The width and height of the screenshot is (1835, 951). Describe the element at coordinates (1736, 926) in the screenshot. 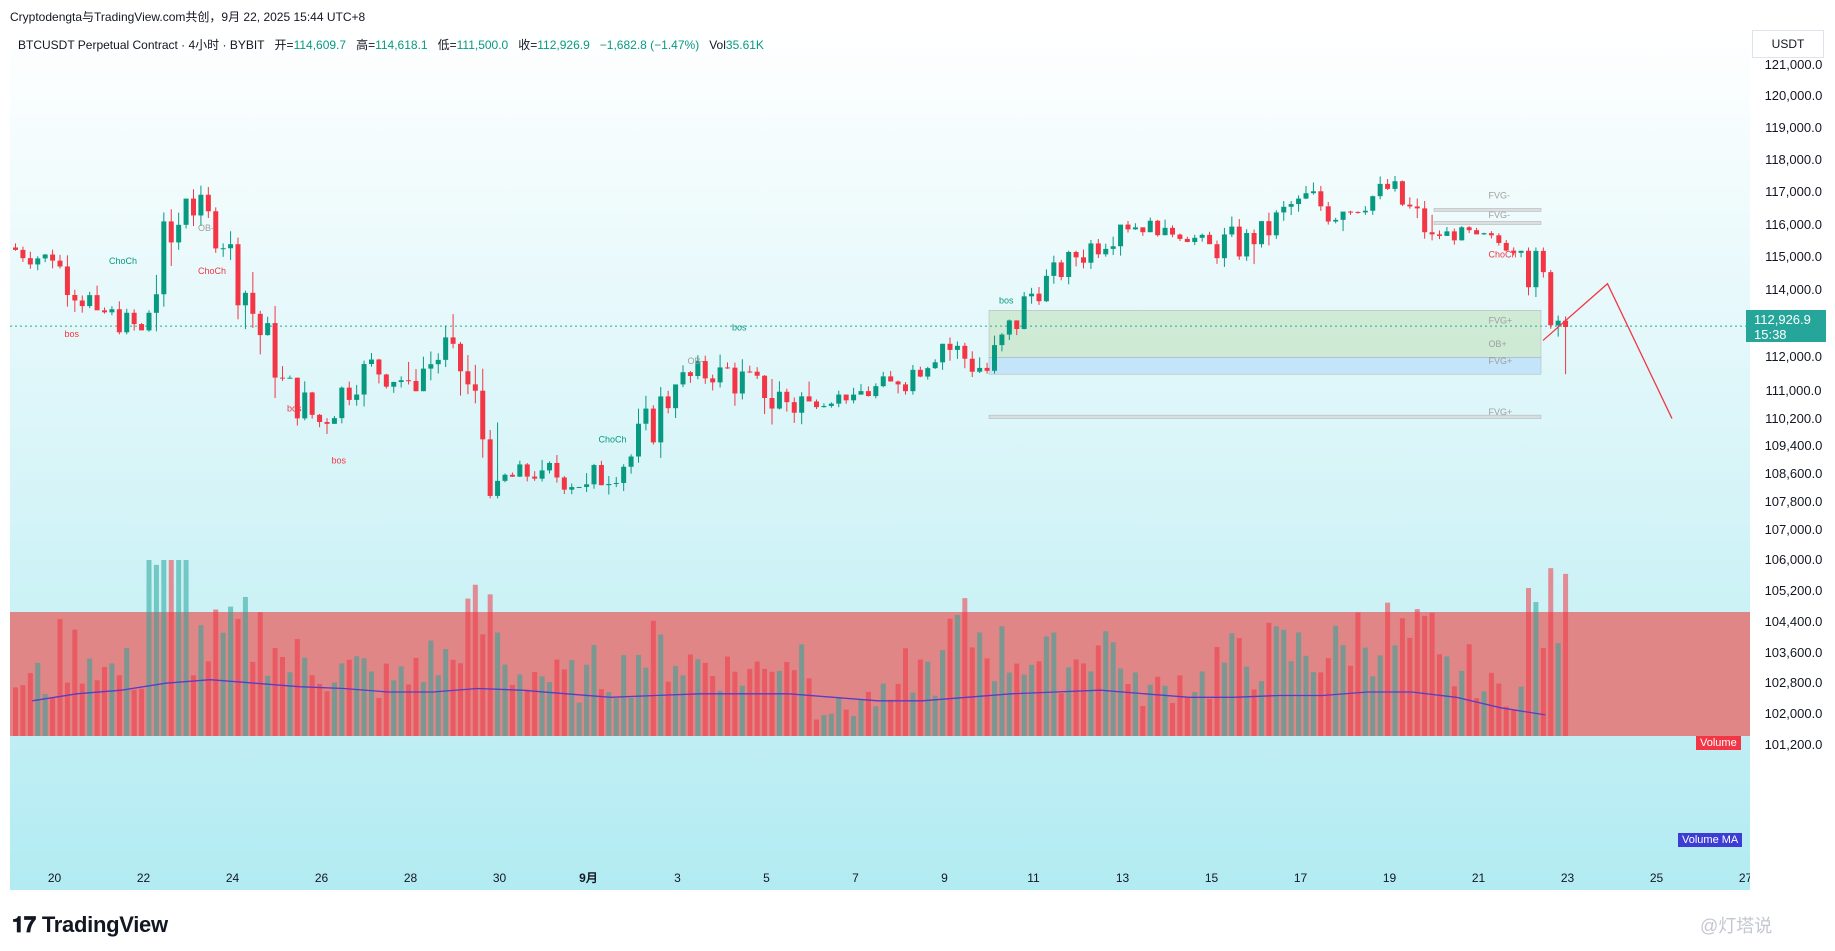

I see `watermark: @灯塔说` at that location.